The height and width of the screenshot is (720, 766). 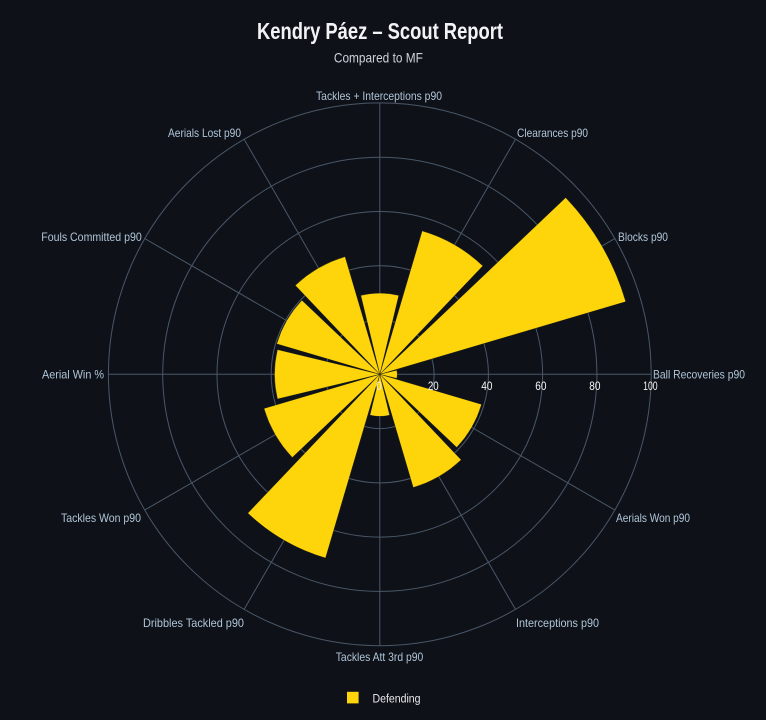 I want to click on svg-text: Ball Recoveries p90, so click(x=699, y=375).